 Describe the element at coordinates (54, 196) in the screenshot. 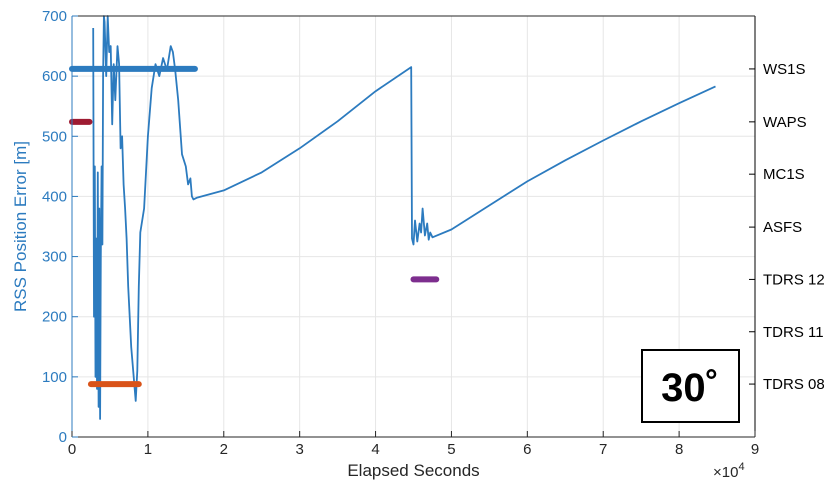

I see `y-tick-label: 400` at that location.